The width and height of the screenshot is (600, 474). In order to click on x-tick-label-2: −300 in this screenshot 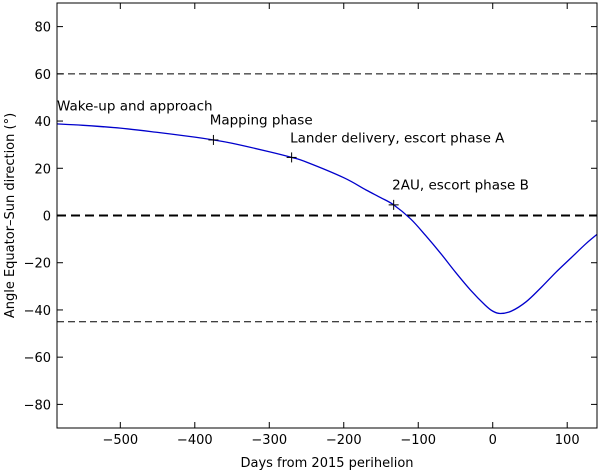, I will do `click(269, 440)`.